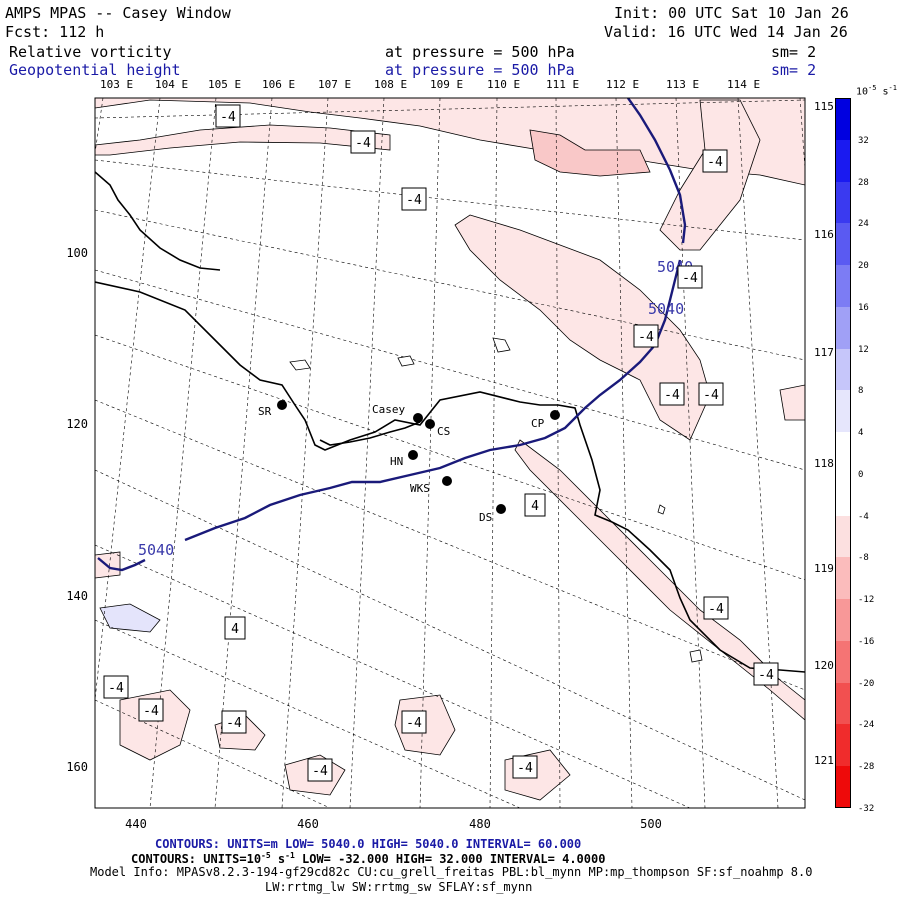 The width and height of the screenshot is (900, 900). Describe the element at coordinates (876, 91) in the screenshot. I see `colorbar-unit: 10-5 s-1` at that location.